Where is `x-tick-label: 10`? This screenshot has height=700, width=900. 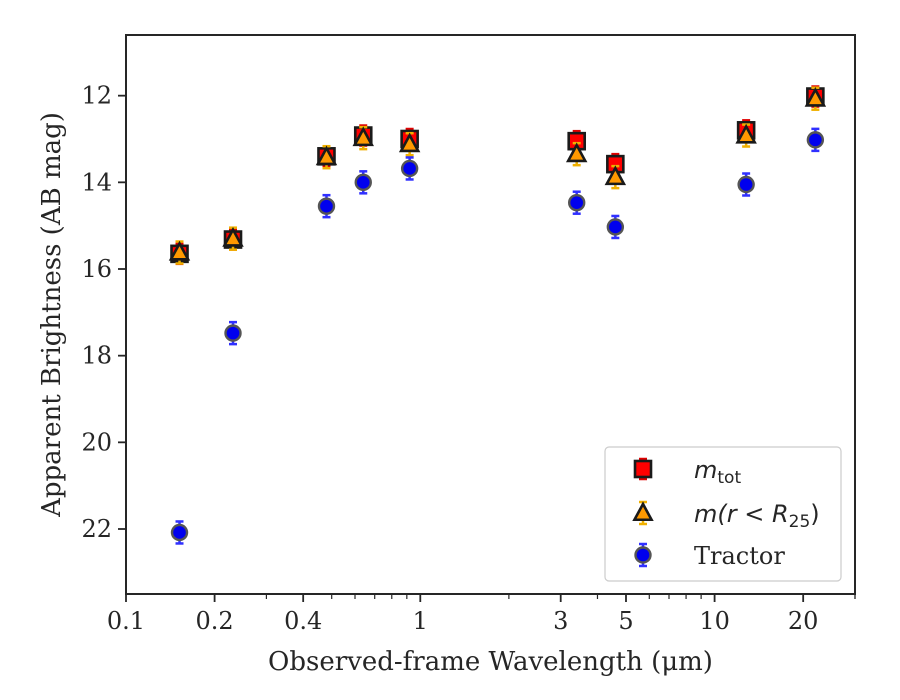
x-tick-label: 10 is located at coordinates (714, 621).